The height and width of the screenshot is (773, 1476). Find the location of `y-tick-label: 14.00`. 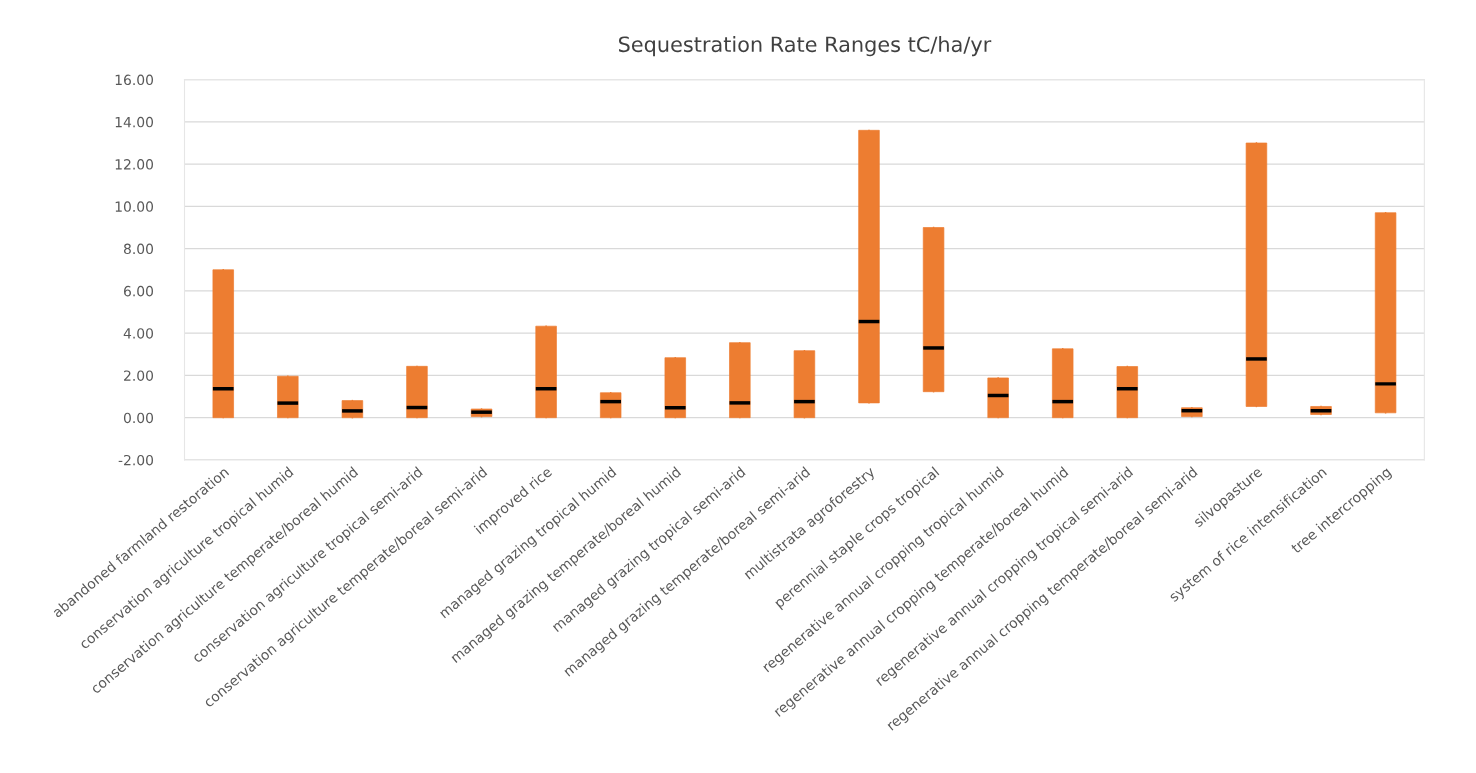

y-tick-label: 14.00 is located at coordinates (134, 122).